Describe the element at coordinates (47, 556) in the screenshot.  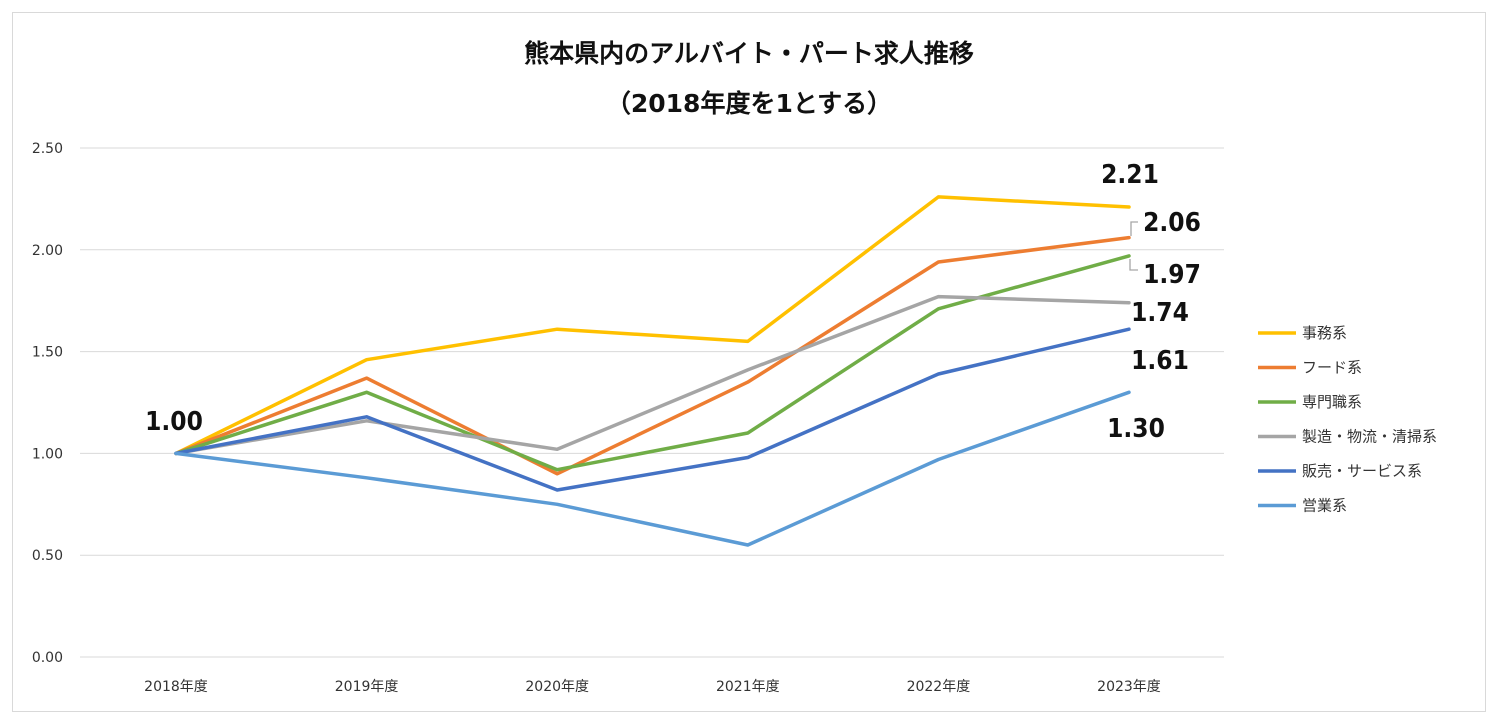
I see `y-tick-label: 0.50` at that location.